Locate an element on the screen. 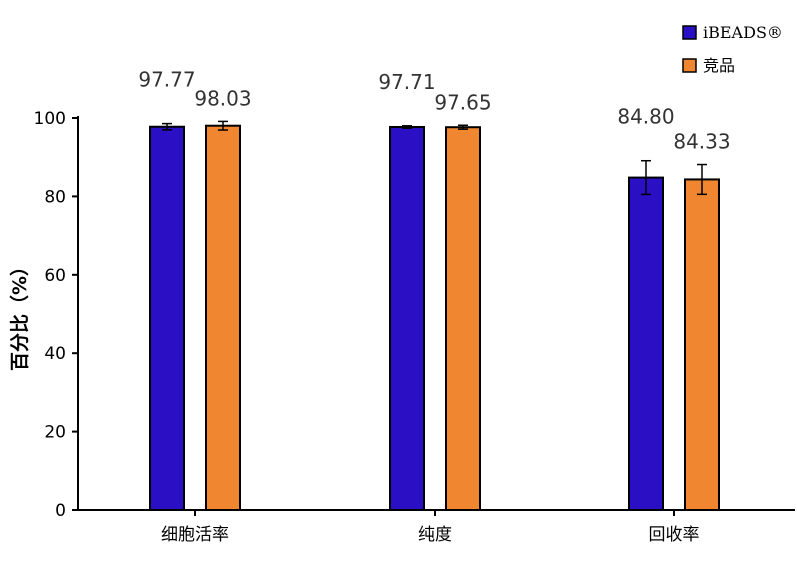 This screenshot has width=797, height=570. y-tick-label: 20 is located at coordinates (55, 433).